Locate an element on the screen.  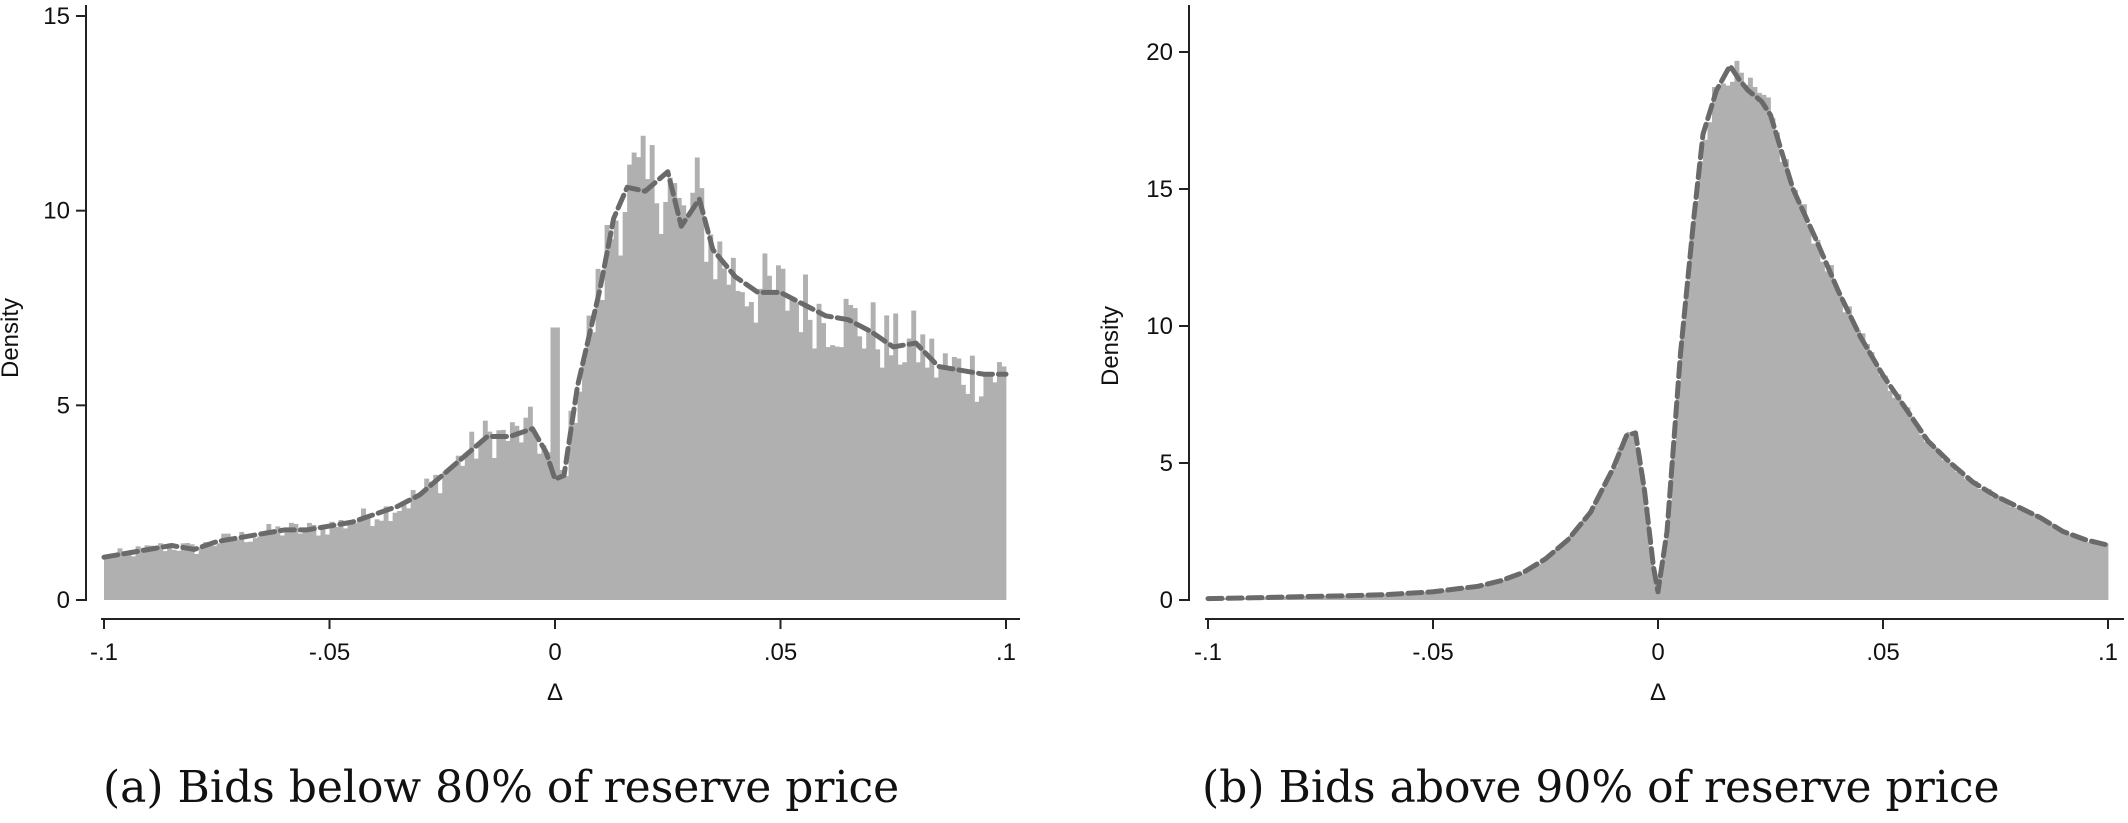
y-tick-label: 10 is located at coordinates (56, 211).